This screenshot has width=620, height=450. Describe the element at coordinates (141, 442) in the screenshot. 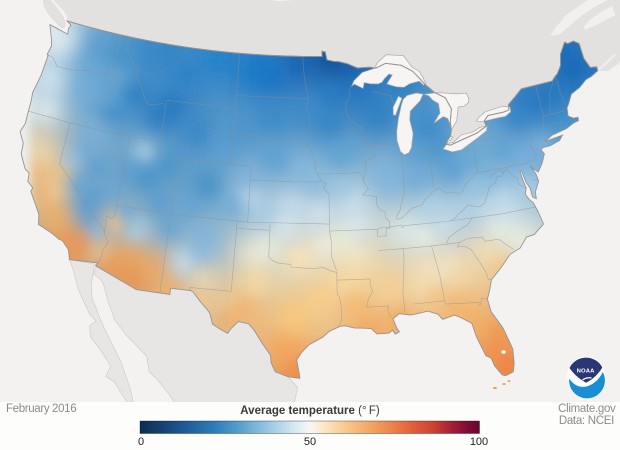

I see `svg-text: 0` at that location.